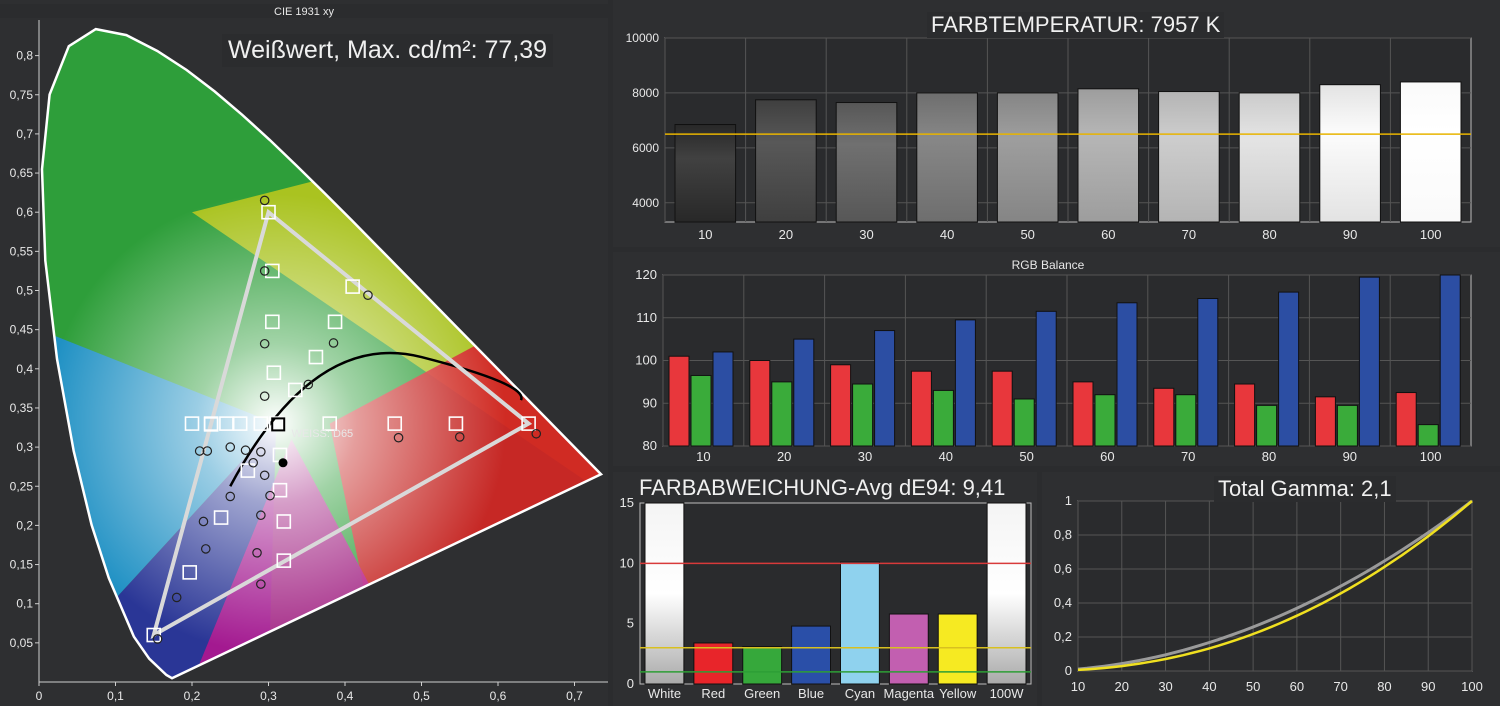  I want to click on y-tick-label: 0,8, so click(24, 56).